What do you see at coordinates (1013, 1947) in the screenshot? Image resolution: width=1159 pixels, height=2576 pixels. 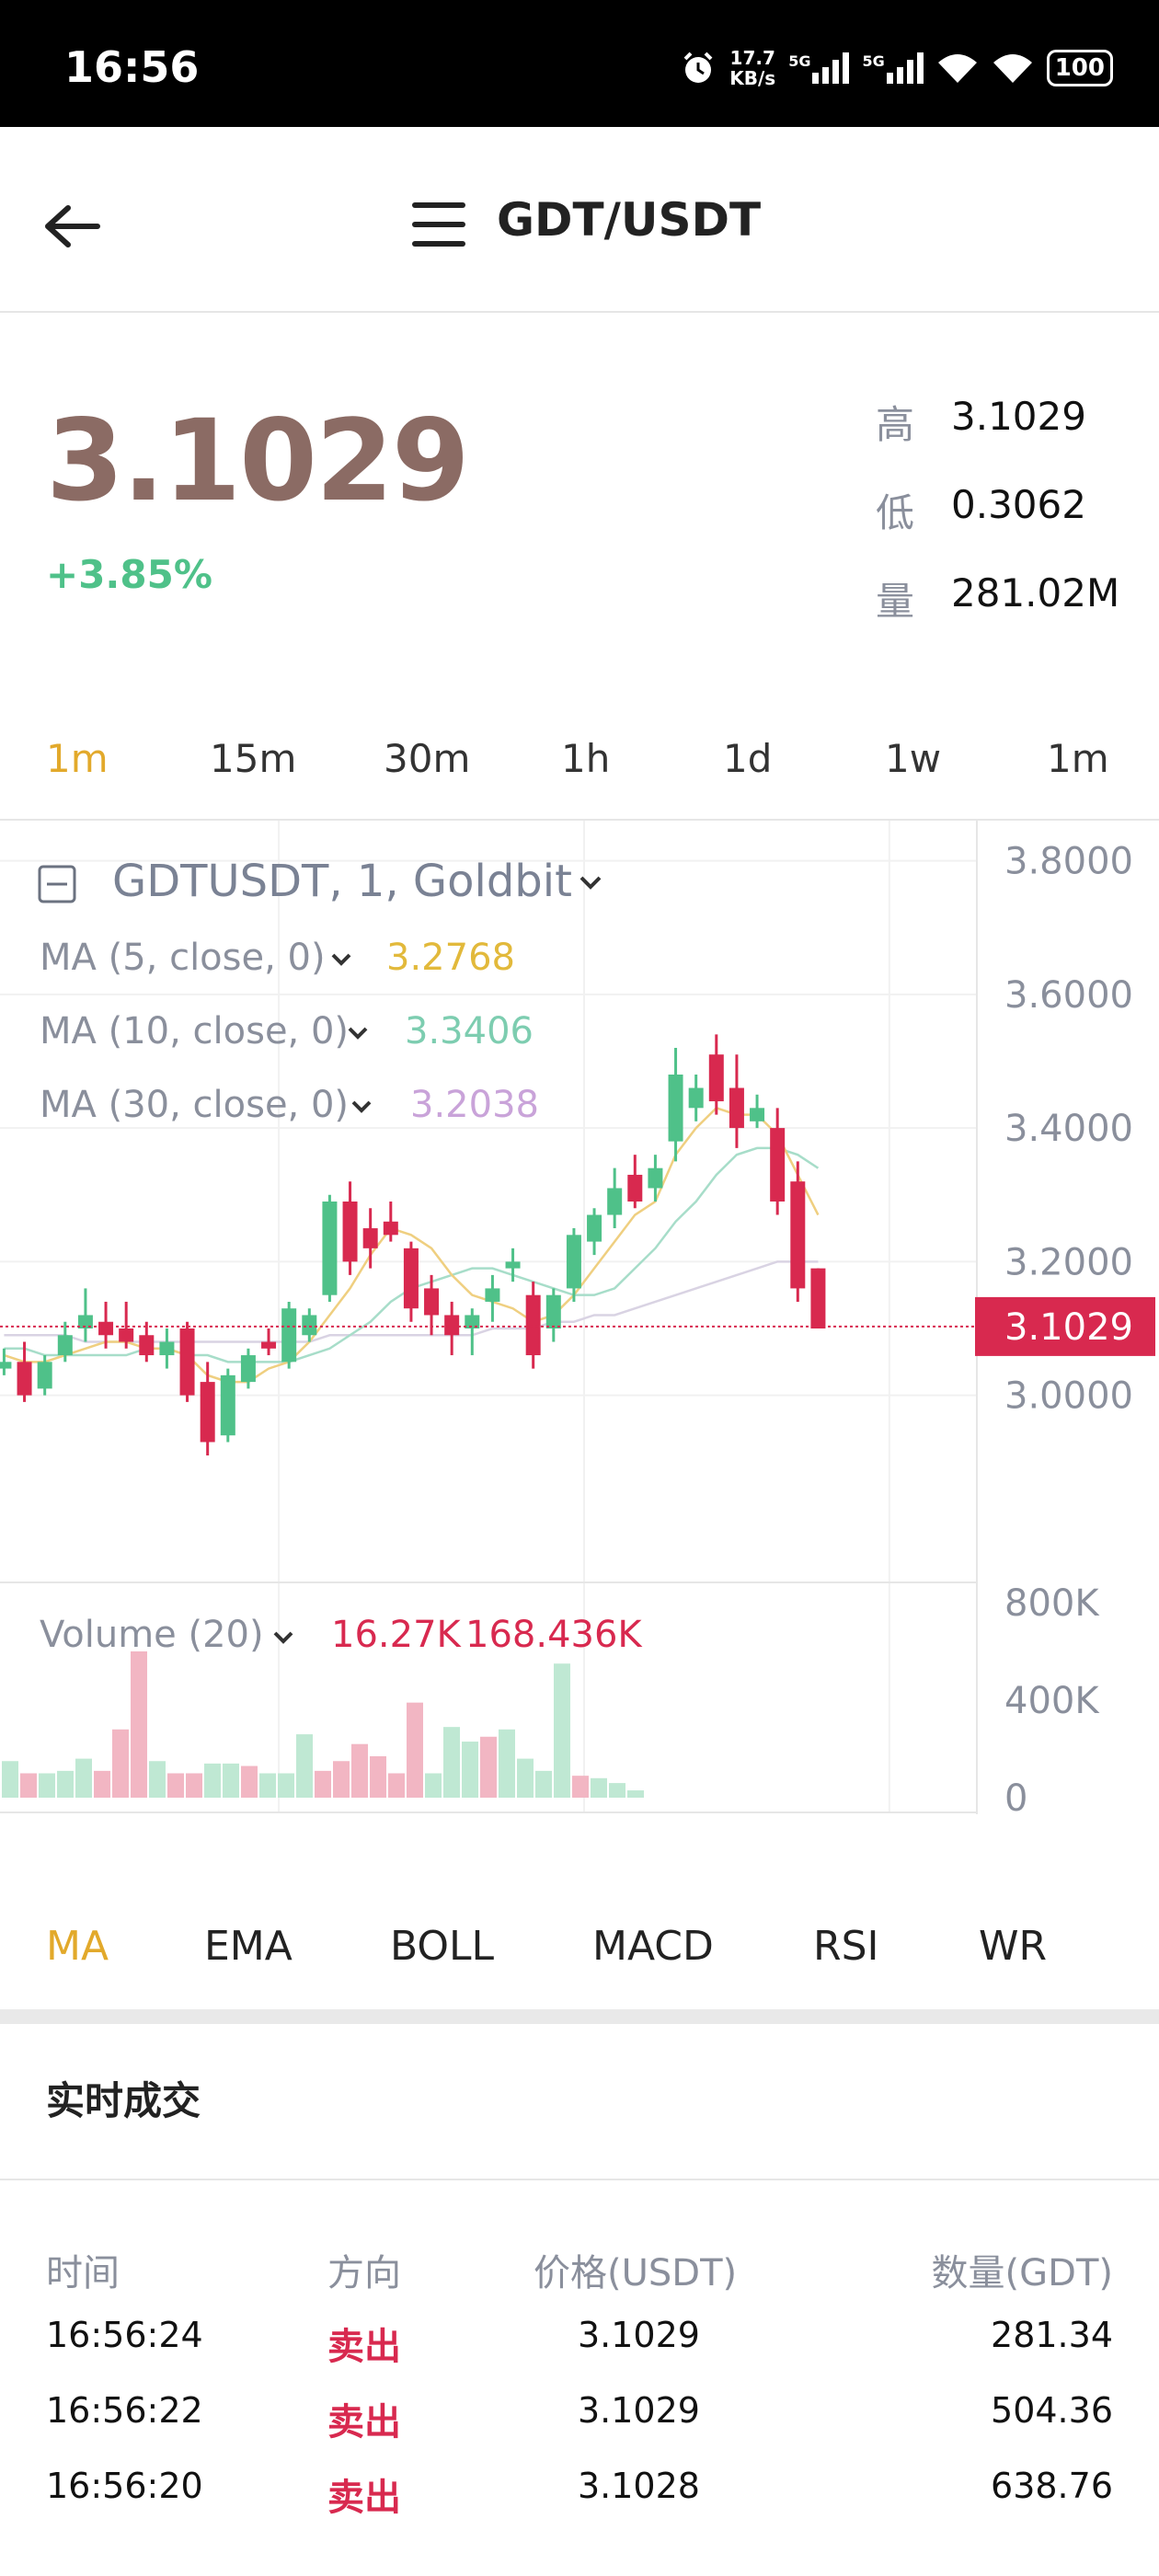 I see `indicator-tab-wr: WR` at bounding box center [1013, 1947].